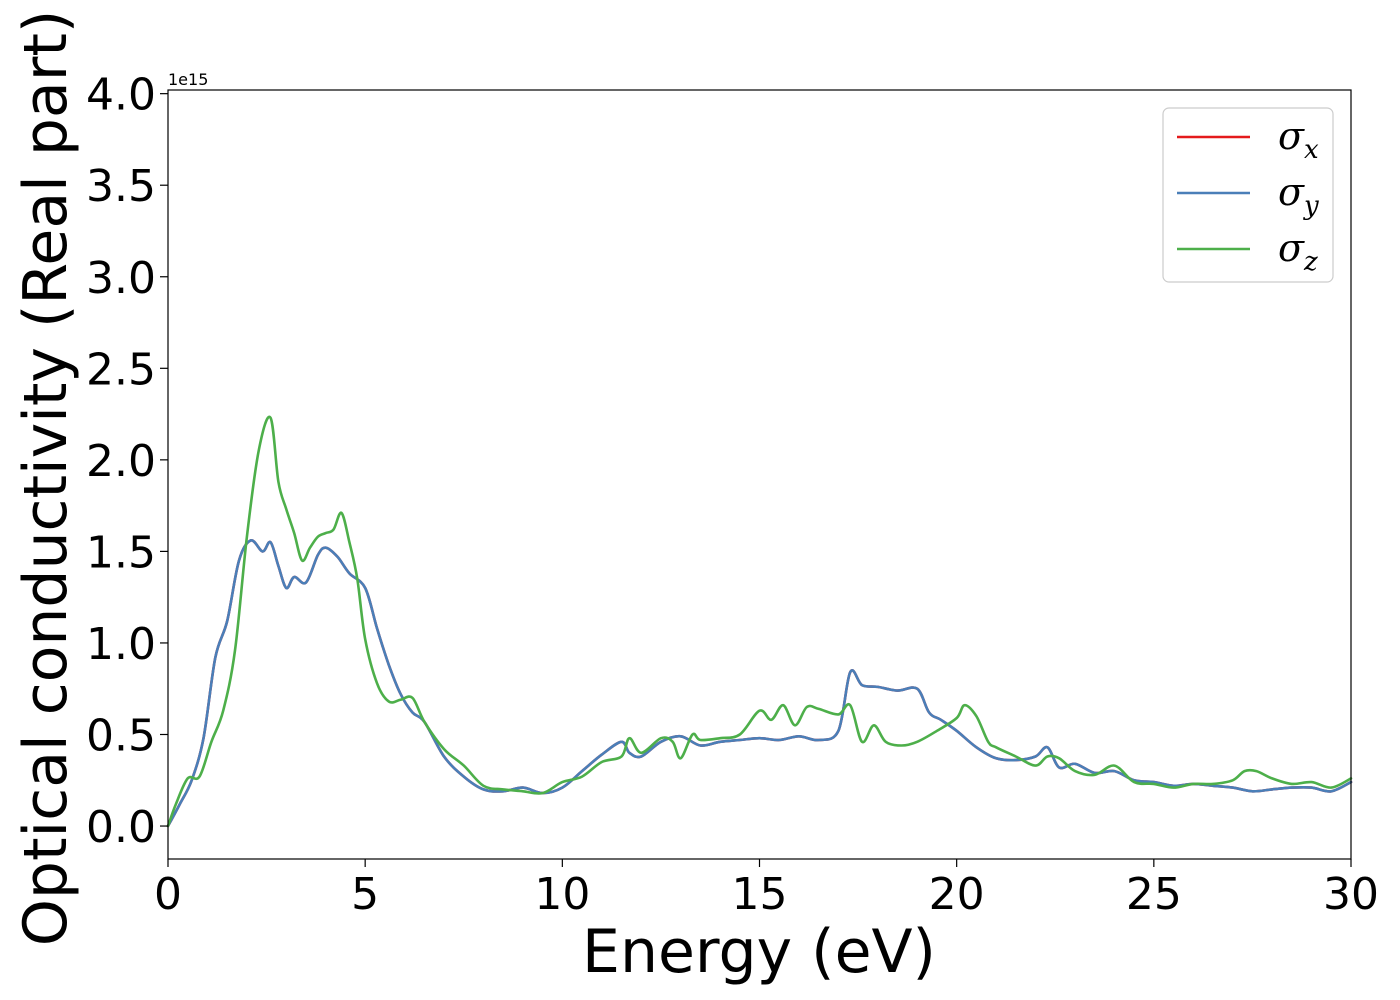 The height and width of the screenshot is (1000, 1400). I want to click on x-tick-label: 25, so click(1154, 894).